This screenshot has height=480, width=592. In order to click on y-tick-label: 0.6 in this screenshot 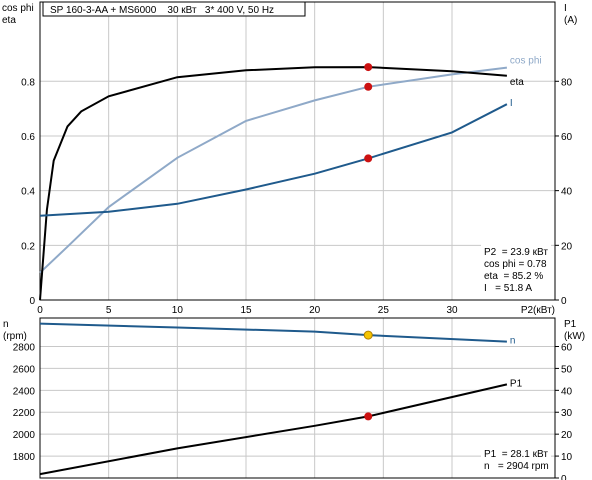, I will do `click(28, 137)`.